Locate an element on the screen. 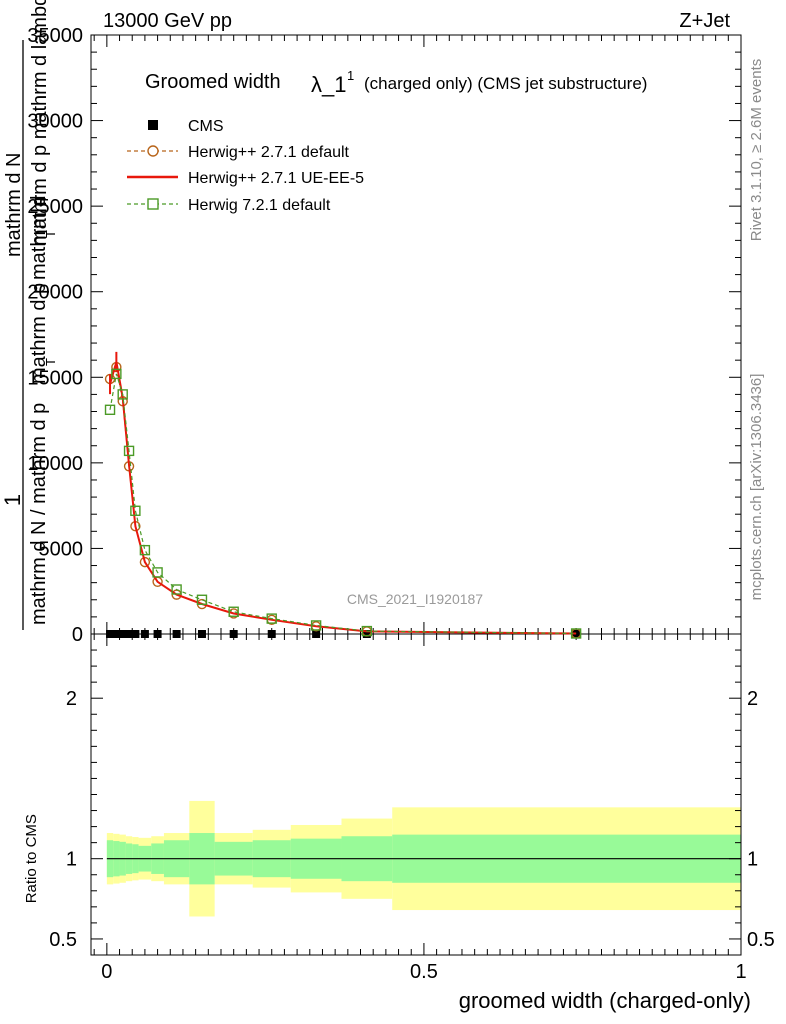  y-tick-label: 0 is located at coordinates (77, 635).